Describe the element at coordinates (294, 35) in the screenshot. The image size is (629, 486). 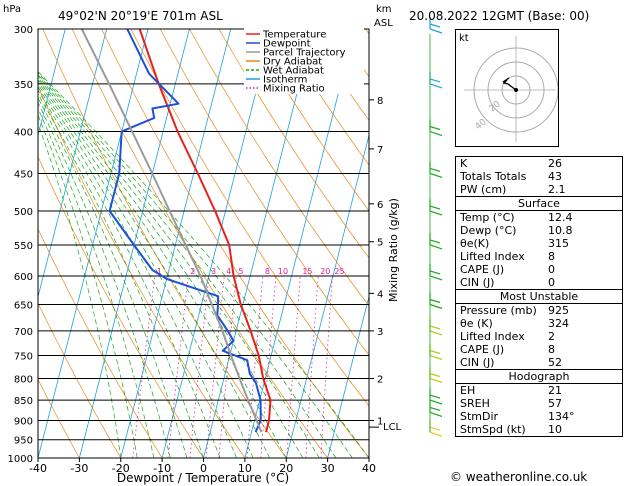
I see `legend-label: Temperature` at that location.